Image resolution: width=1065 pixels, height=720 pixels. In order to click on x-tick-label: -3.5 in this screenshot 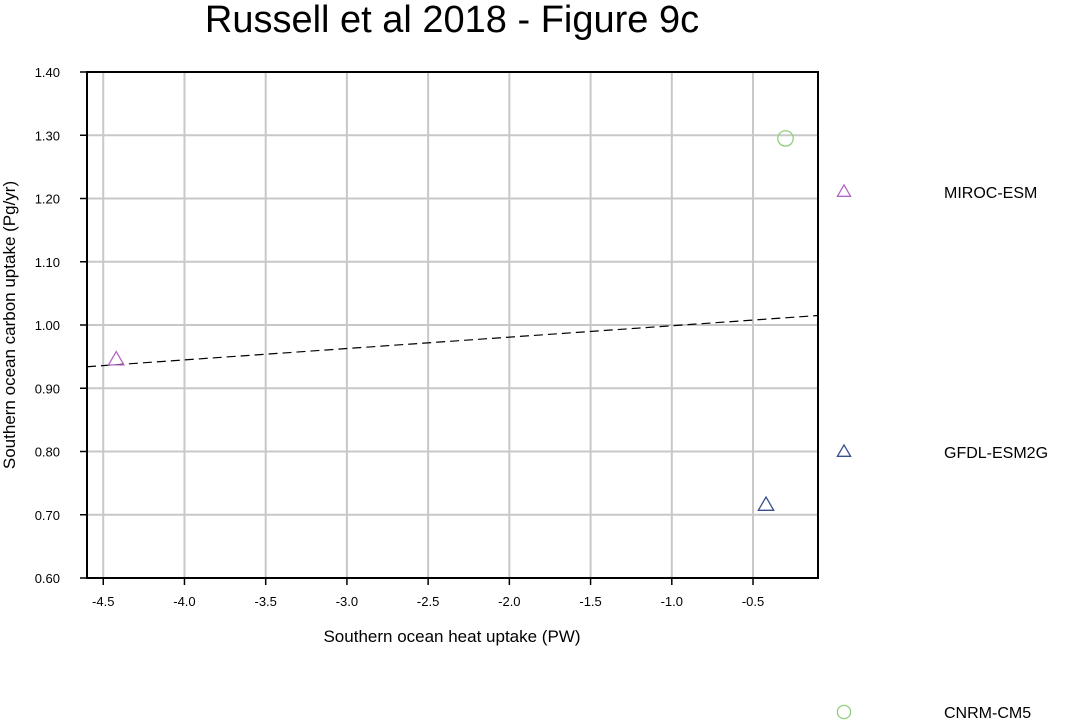, I will do `click(265, 601)`.